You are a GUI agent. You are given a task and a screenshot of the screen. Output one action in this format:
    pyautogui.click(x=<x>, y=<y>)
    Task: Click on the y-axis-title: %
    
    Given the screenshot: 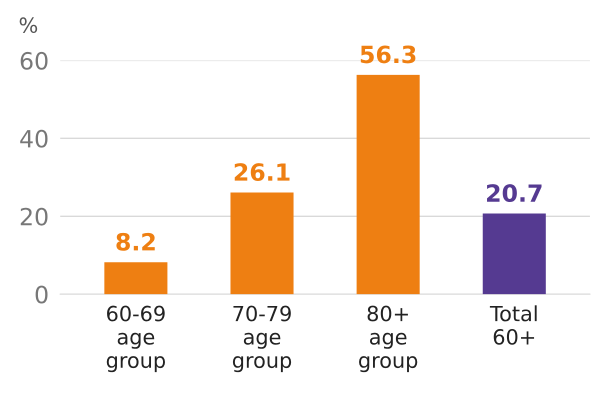 What is the action you would take?
    pyautogui.click(x=29, y=25)
    